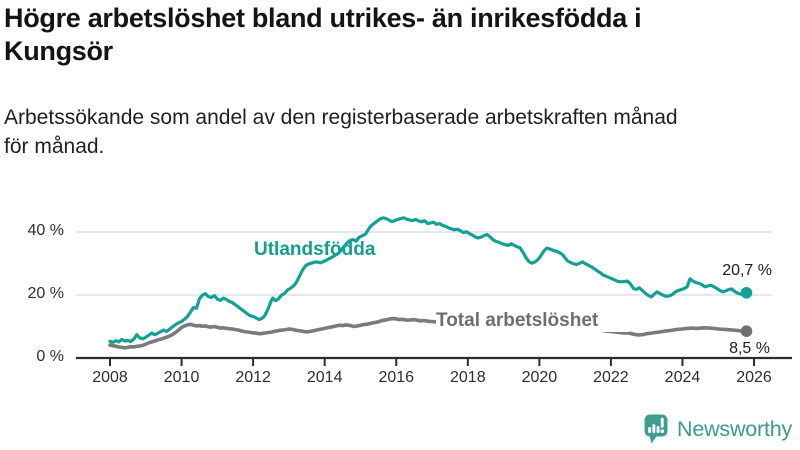 The height and width of the screenshot is (450, 800). What do you see at coordinates (656, 428) in the screenshot?
I see `newsworthy-icon` at bounding box center [656, 428].